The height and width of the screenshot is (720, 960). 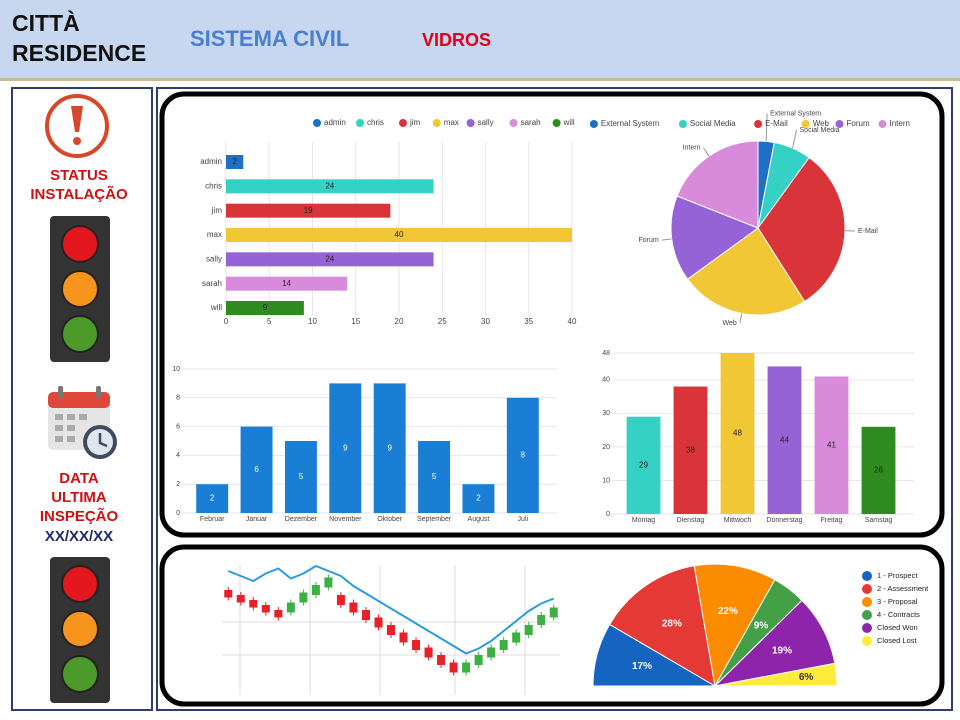 What do you see at coordinates (79, 516) in the screenshot?
I see `inspection-label: INSPEÇÃO` at bounding box center [79, 516].